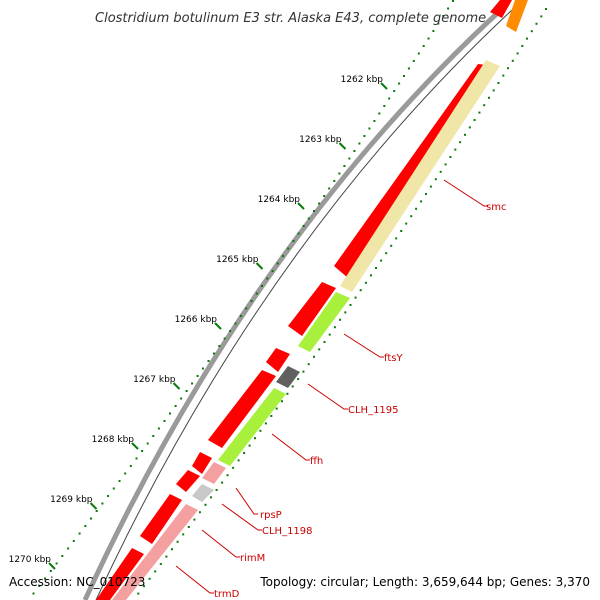 The height and width of the screenshot is (600, 600). What do you see at coordinates (242, 409) in the screenshot?
I see `feature-ffh` at bounding box center [242, 409].